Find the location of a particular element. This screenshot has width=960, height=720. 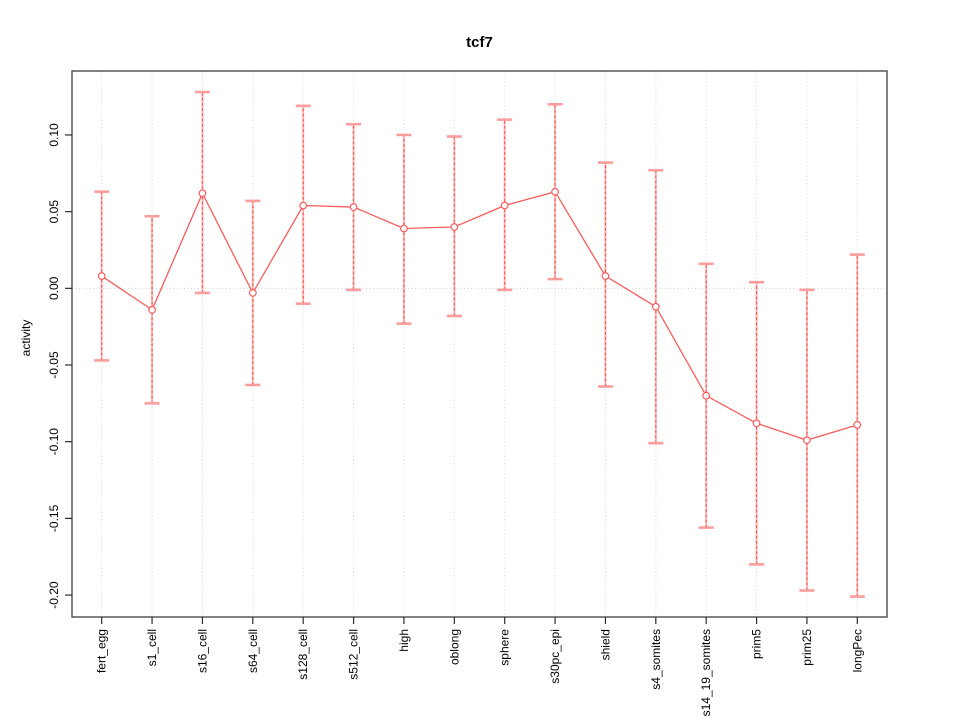

y-tick-label: -0.15 is located at coordinates (54, 518).